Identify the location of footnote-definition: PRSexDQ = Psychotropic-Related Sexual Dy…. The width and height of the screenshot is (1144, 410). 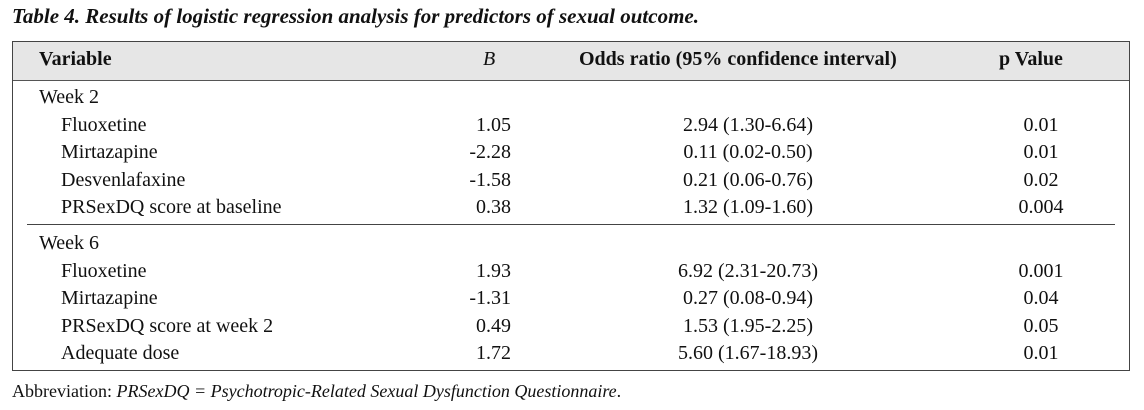
(366, 391).